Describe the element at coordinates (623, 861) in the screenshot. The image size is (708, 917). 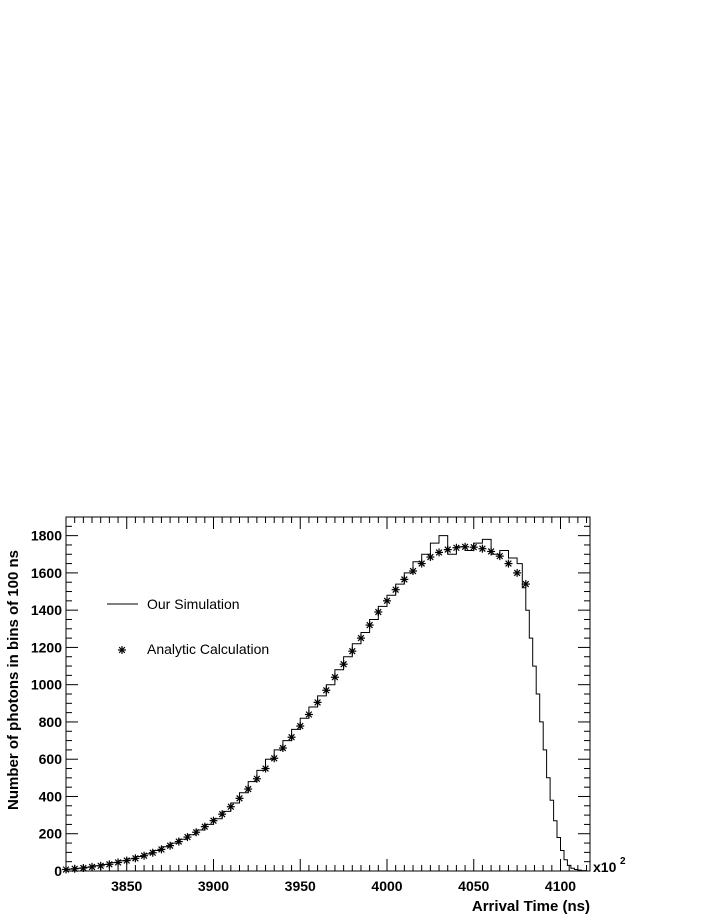
I see `x-axis-multiplier-exponent: 2` at that location.